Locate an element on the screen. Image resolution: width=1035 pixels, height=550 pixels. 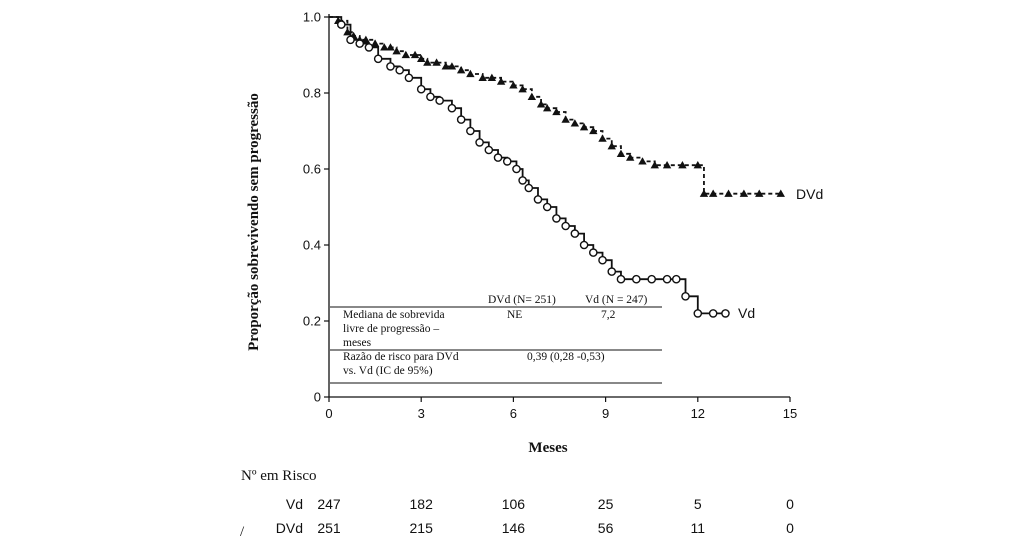
stray-mark: / is located at coordinates (242, 532).